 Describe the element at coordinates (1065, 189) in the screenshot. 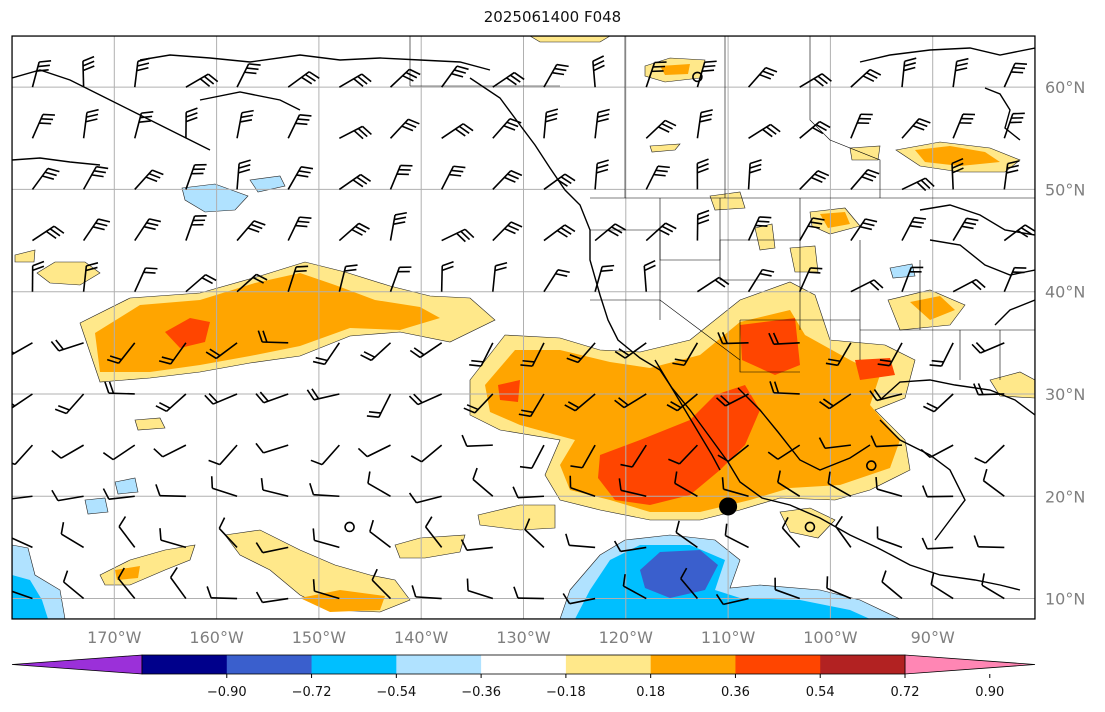

I see `latitude-tick-label: 50°N` at that location.